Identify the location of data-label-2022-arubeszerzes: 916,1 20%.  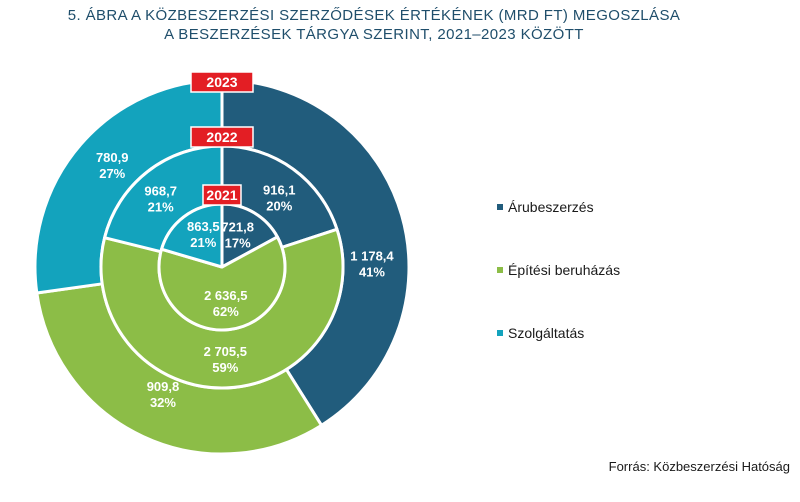
(279, 198).